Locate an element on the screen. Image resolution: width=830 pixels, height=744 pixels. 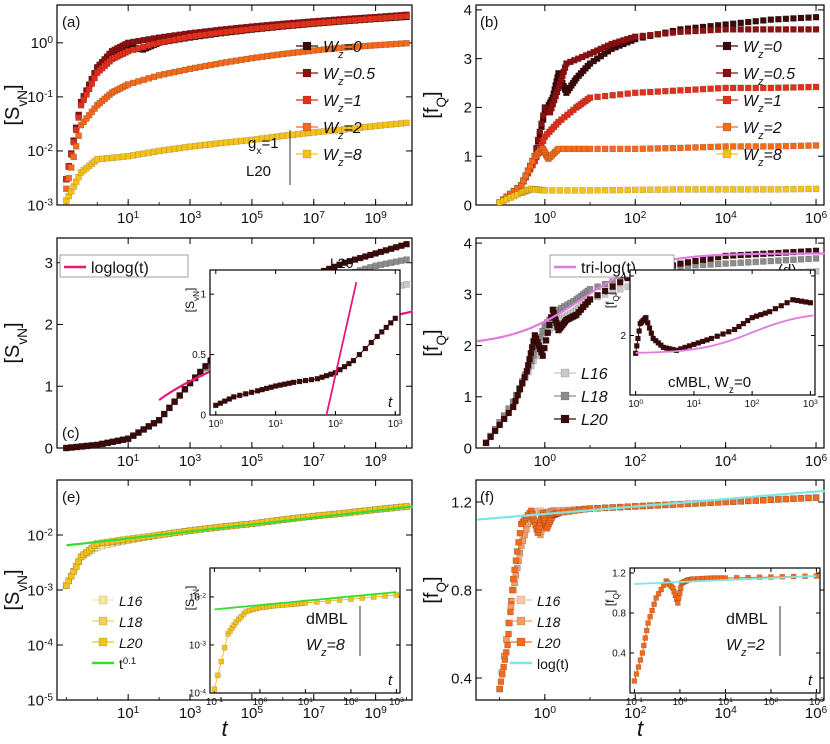
fit-line is located at coordinates (239, 526).